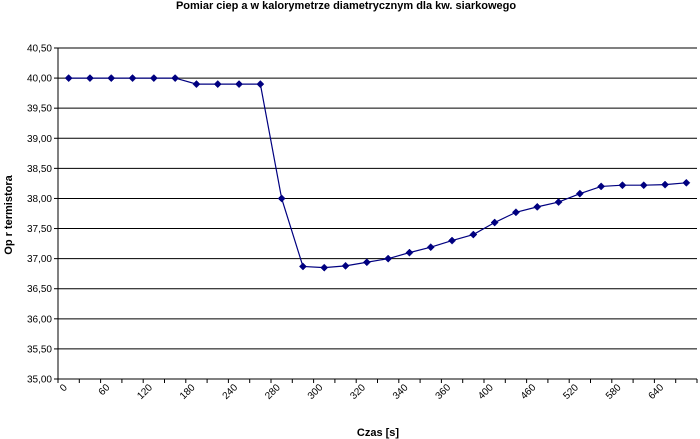  I want to click on y-tick-label: 35,50, so click(39, 349).